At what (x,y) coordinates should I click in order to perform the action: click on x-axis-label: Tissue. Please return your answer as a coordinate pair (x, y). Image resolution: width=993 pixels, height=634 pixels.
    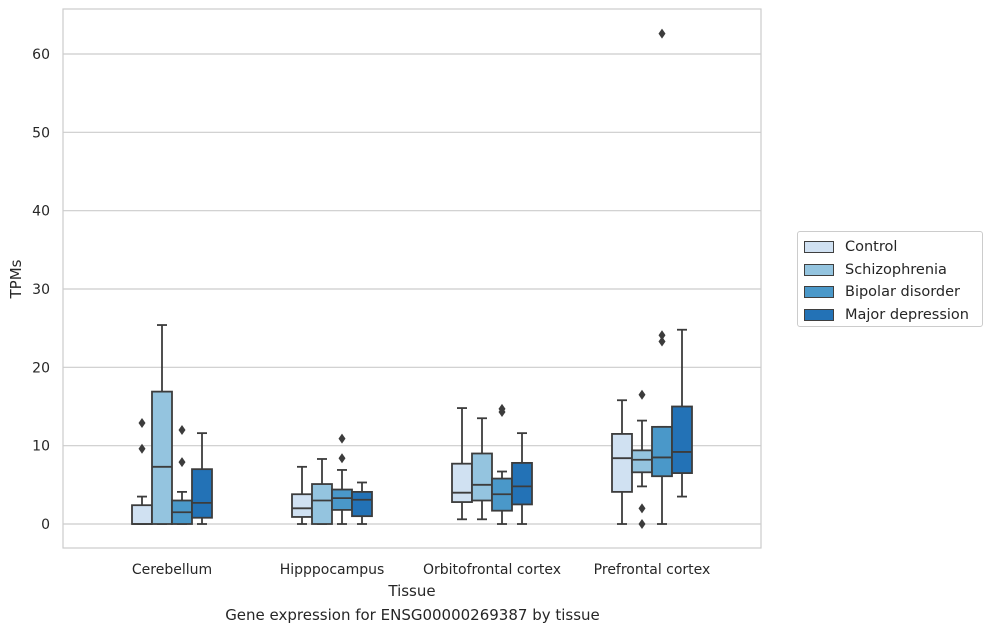
    Looking at the image, I should click on (411, 591).